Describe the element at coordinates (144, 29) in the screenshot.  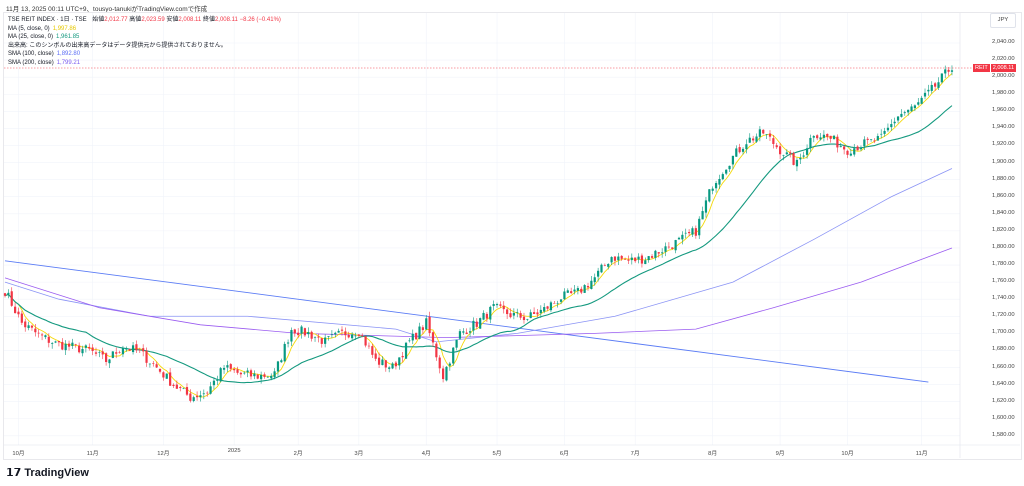
I see `legend-ma5: MA (5, close, 0) 1,997.86` at that location.